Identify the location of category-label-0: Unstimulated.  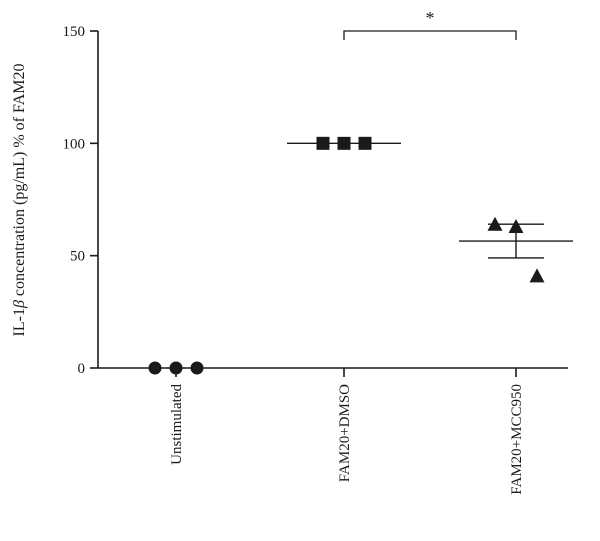
(177, 424).